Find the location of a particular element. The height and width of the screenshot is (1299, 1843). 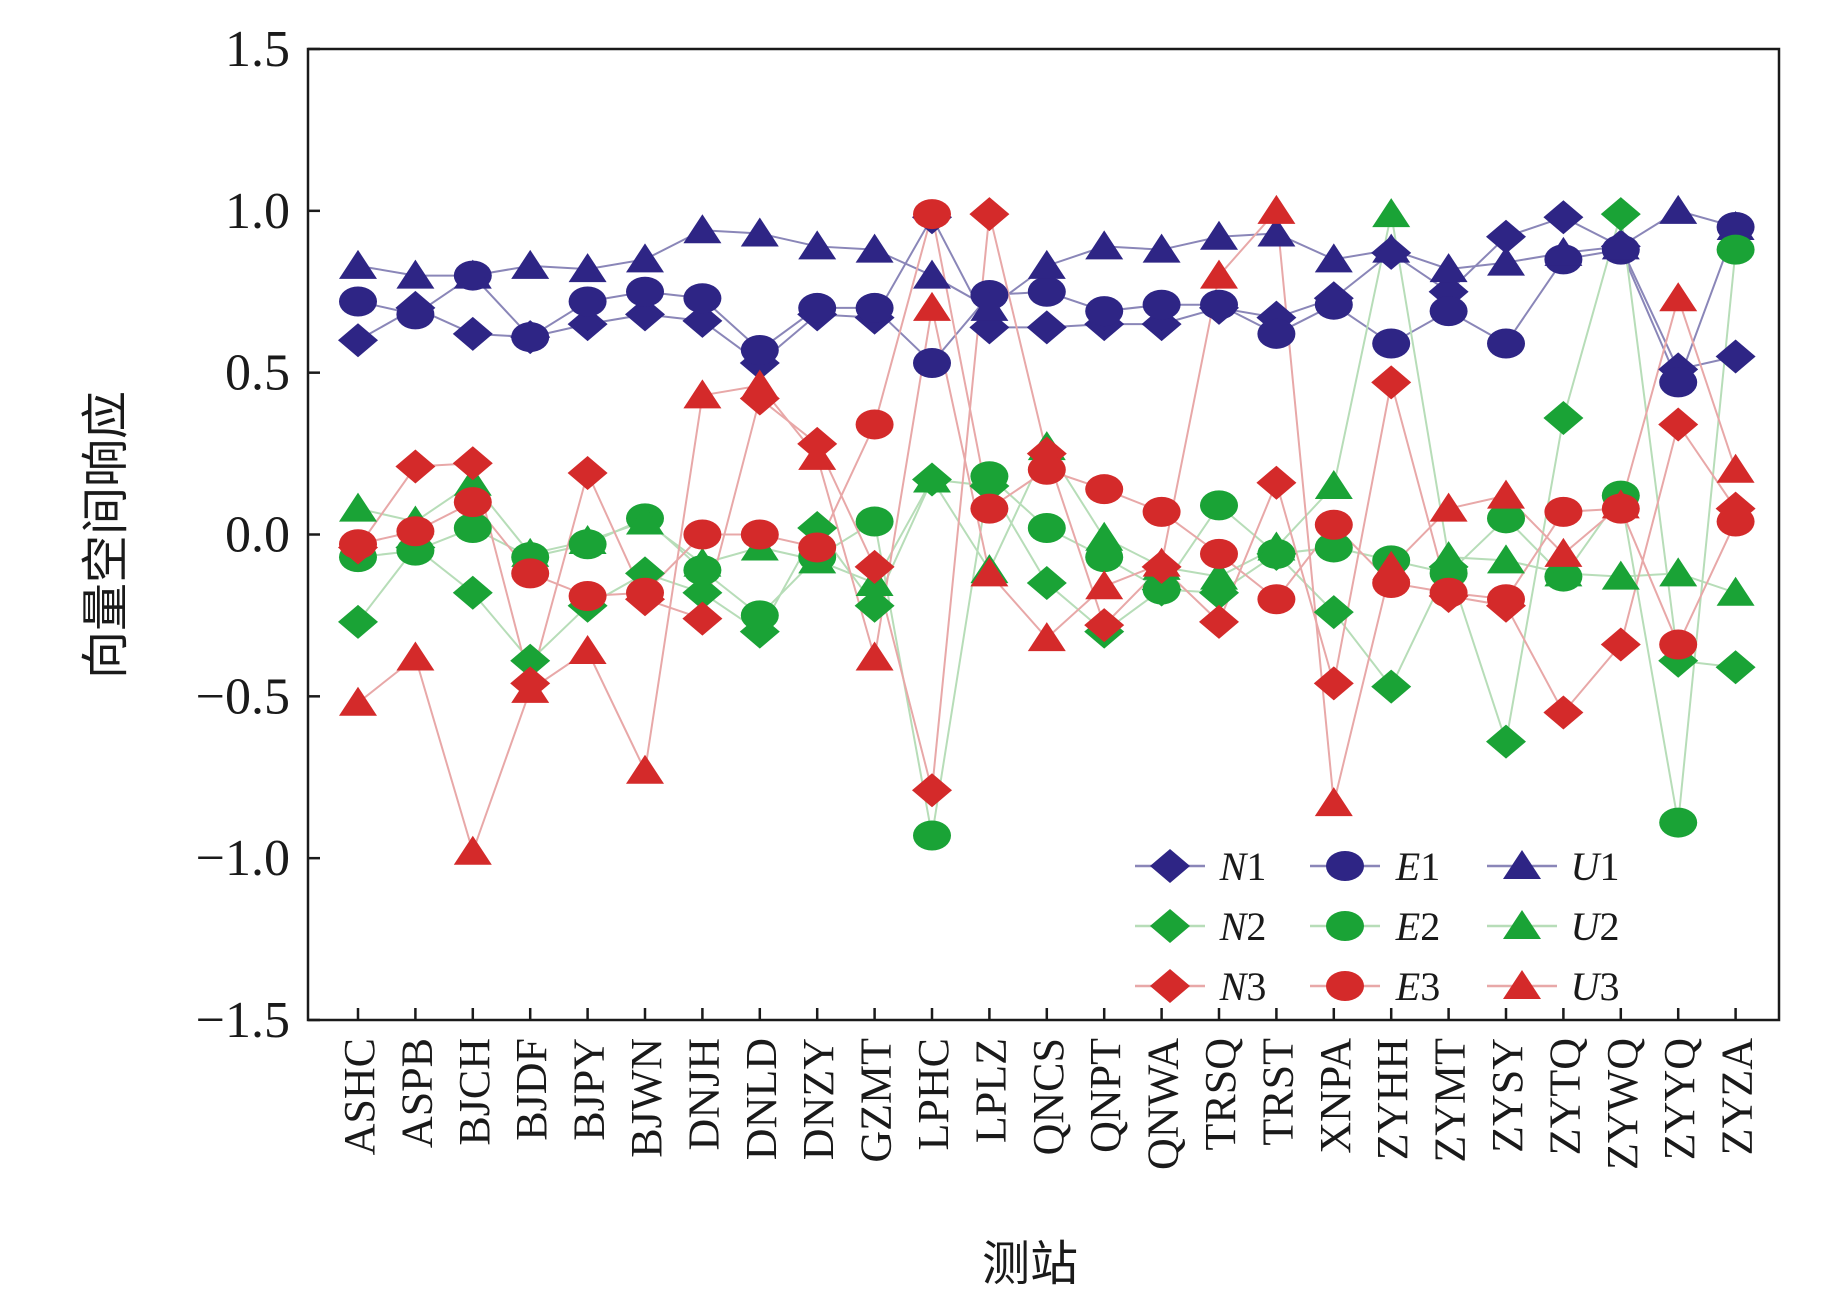

legend-label: U3 is located at coordinates (1595, 986).